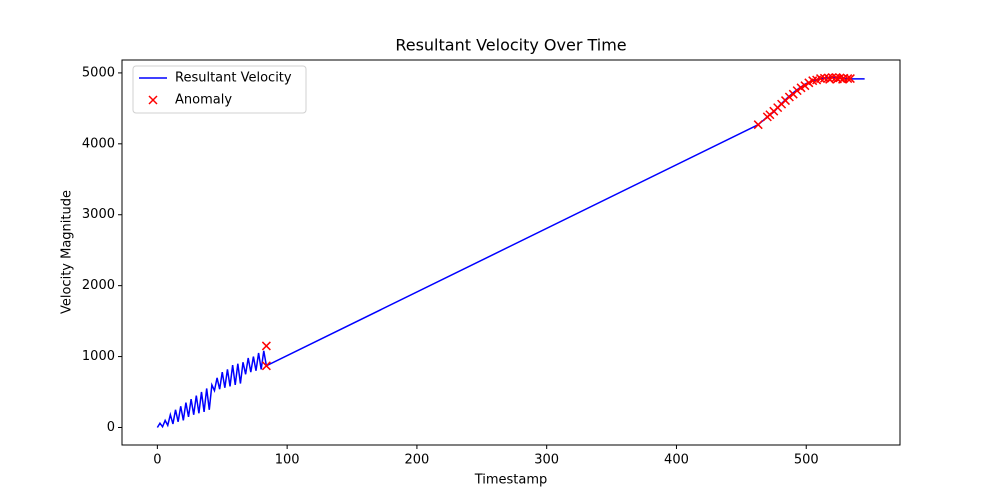 The height and width of the screenshot is (500, 1000). I want to click on x-tick-label: 0, so click(157, 460).